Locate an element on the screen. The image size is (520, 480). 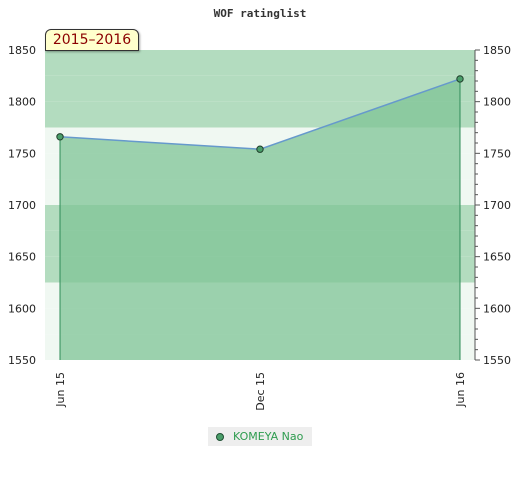
season-label: 2015–2016 is located at coordinates (92, 40).